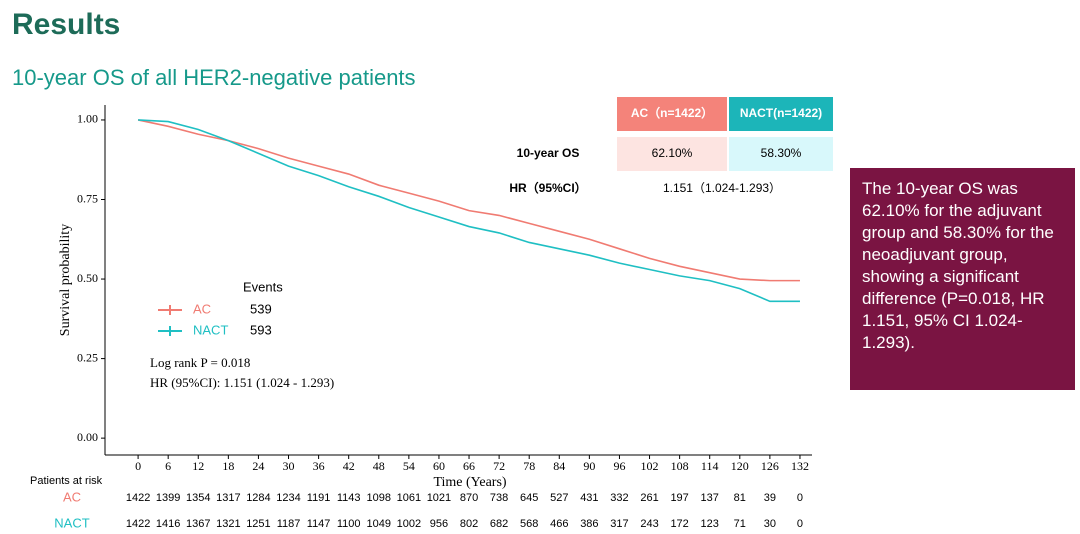  I want to click on risk-value: 243, so click(649, 524).